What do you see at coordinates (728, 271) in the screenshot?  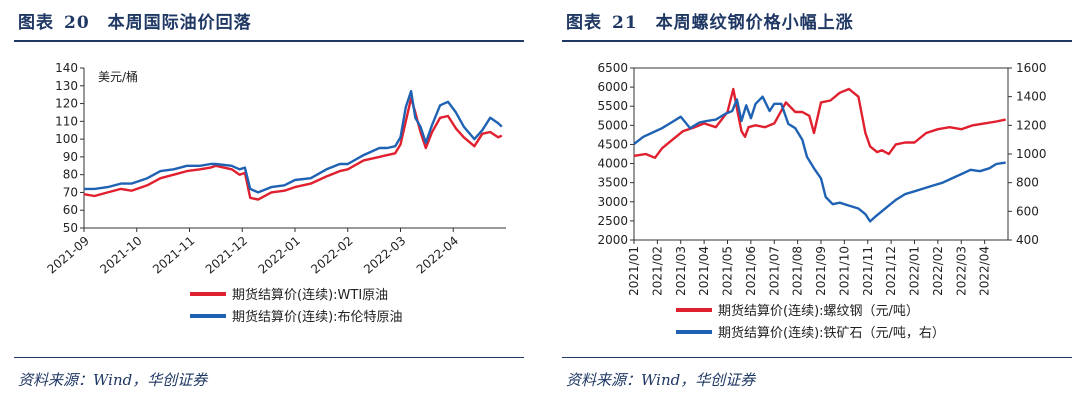 I see `x-tick-label: 2021/05` at bounding box center [728, 271].